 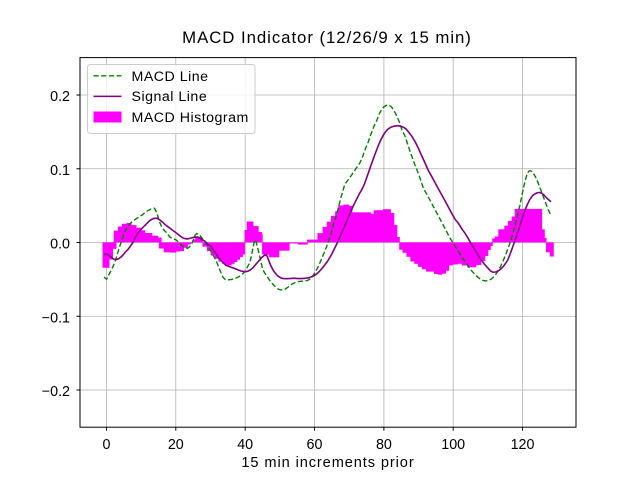 What do you see at coordinates (327, 463) in the screenshot?
I see `svg-text: 15 min increments prior` at bounding box center [327, 463].